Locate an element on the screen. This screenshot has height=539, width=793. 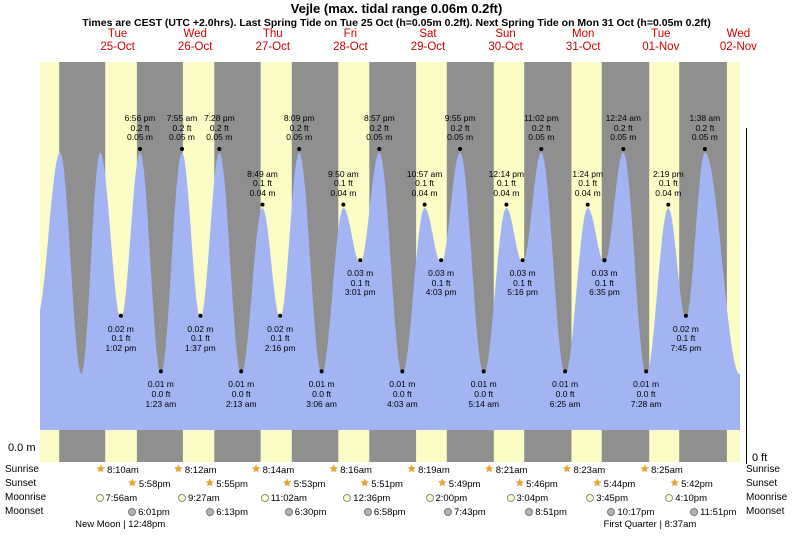
moonrise-time: 4:10pm is located at coordinates (691, 498).